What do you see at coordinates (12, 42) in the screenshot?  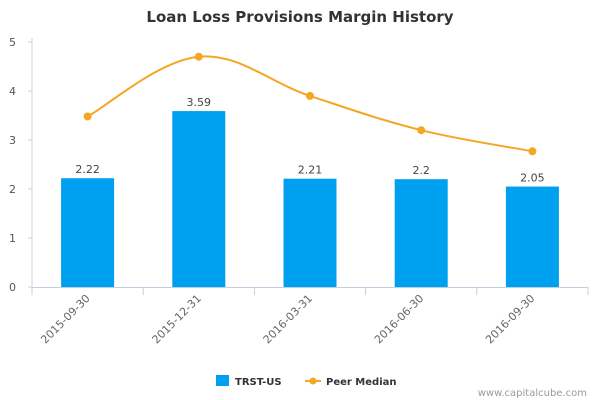 I see `y-tick-label: 5` at bounding box center [12, 42].